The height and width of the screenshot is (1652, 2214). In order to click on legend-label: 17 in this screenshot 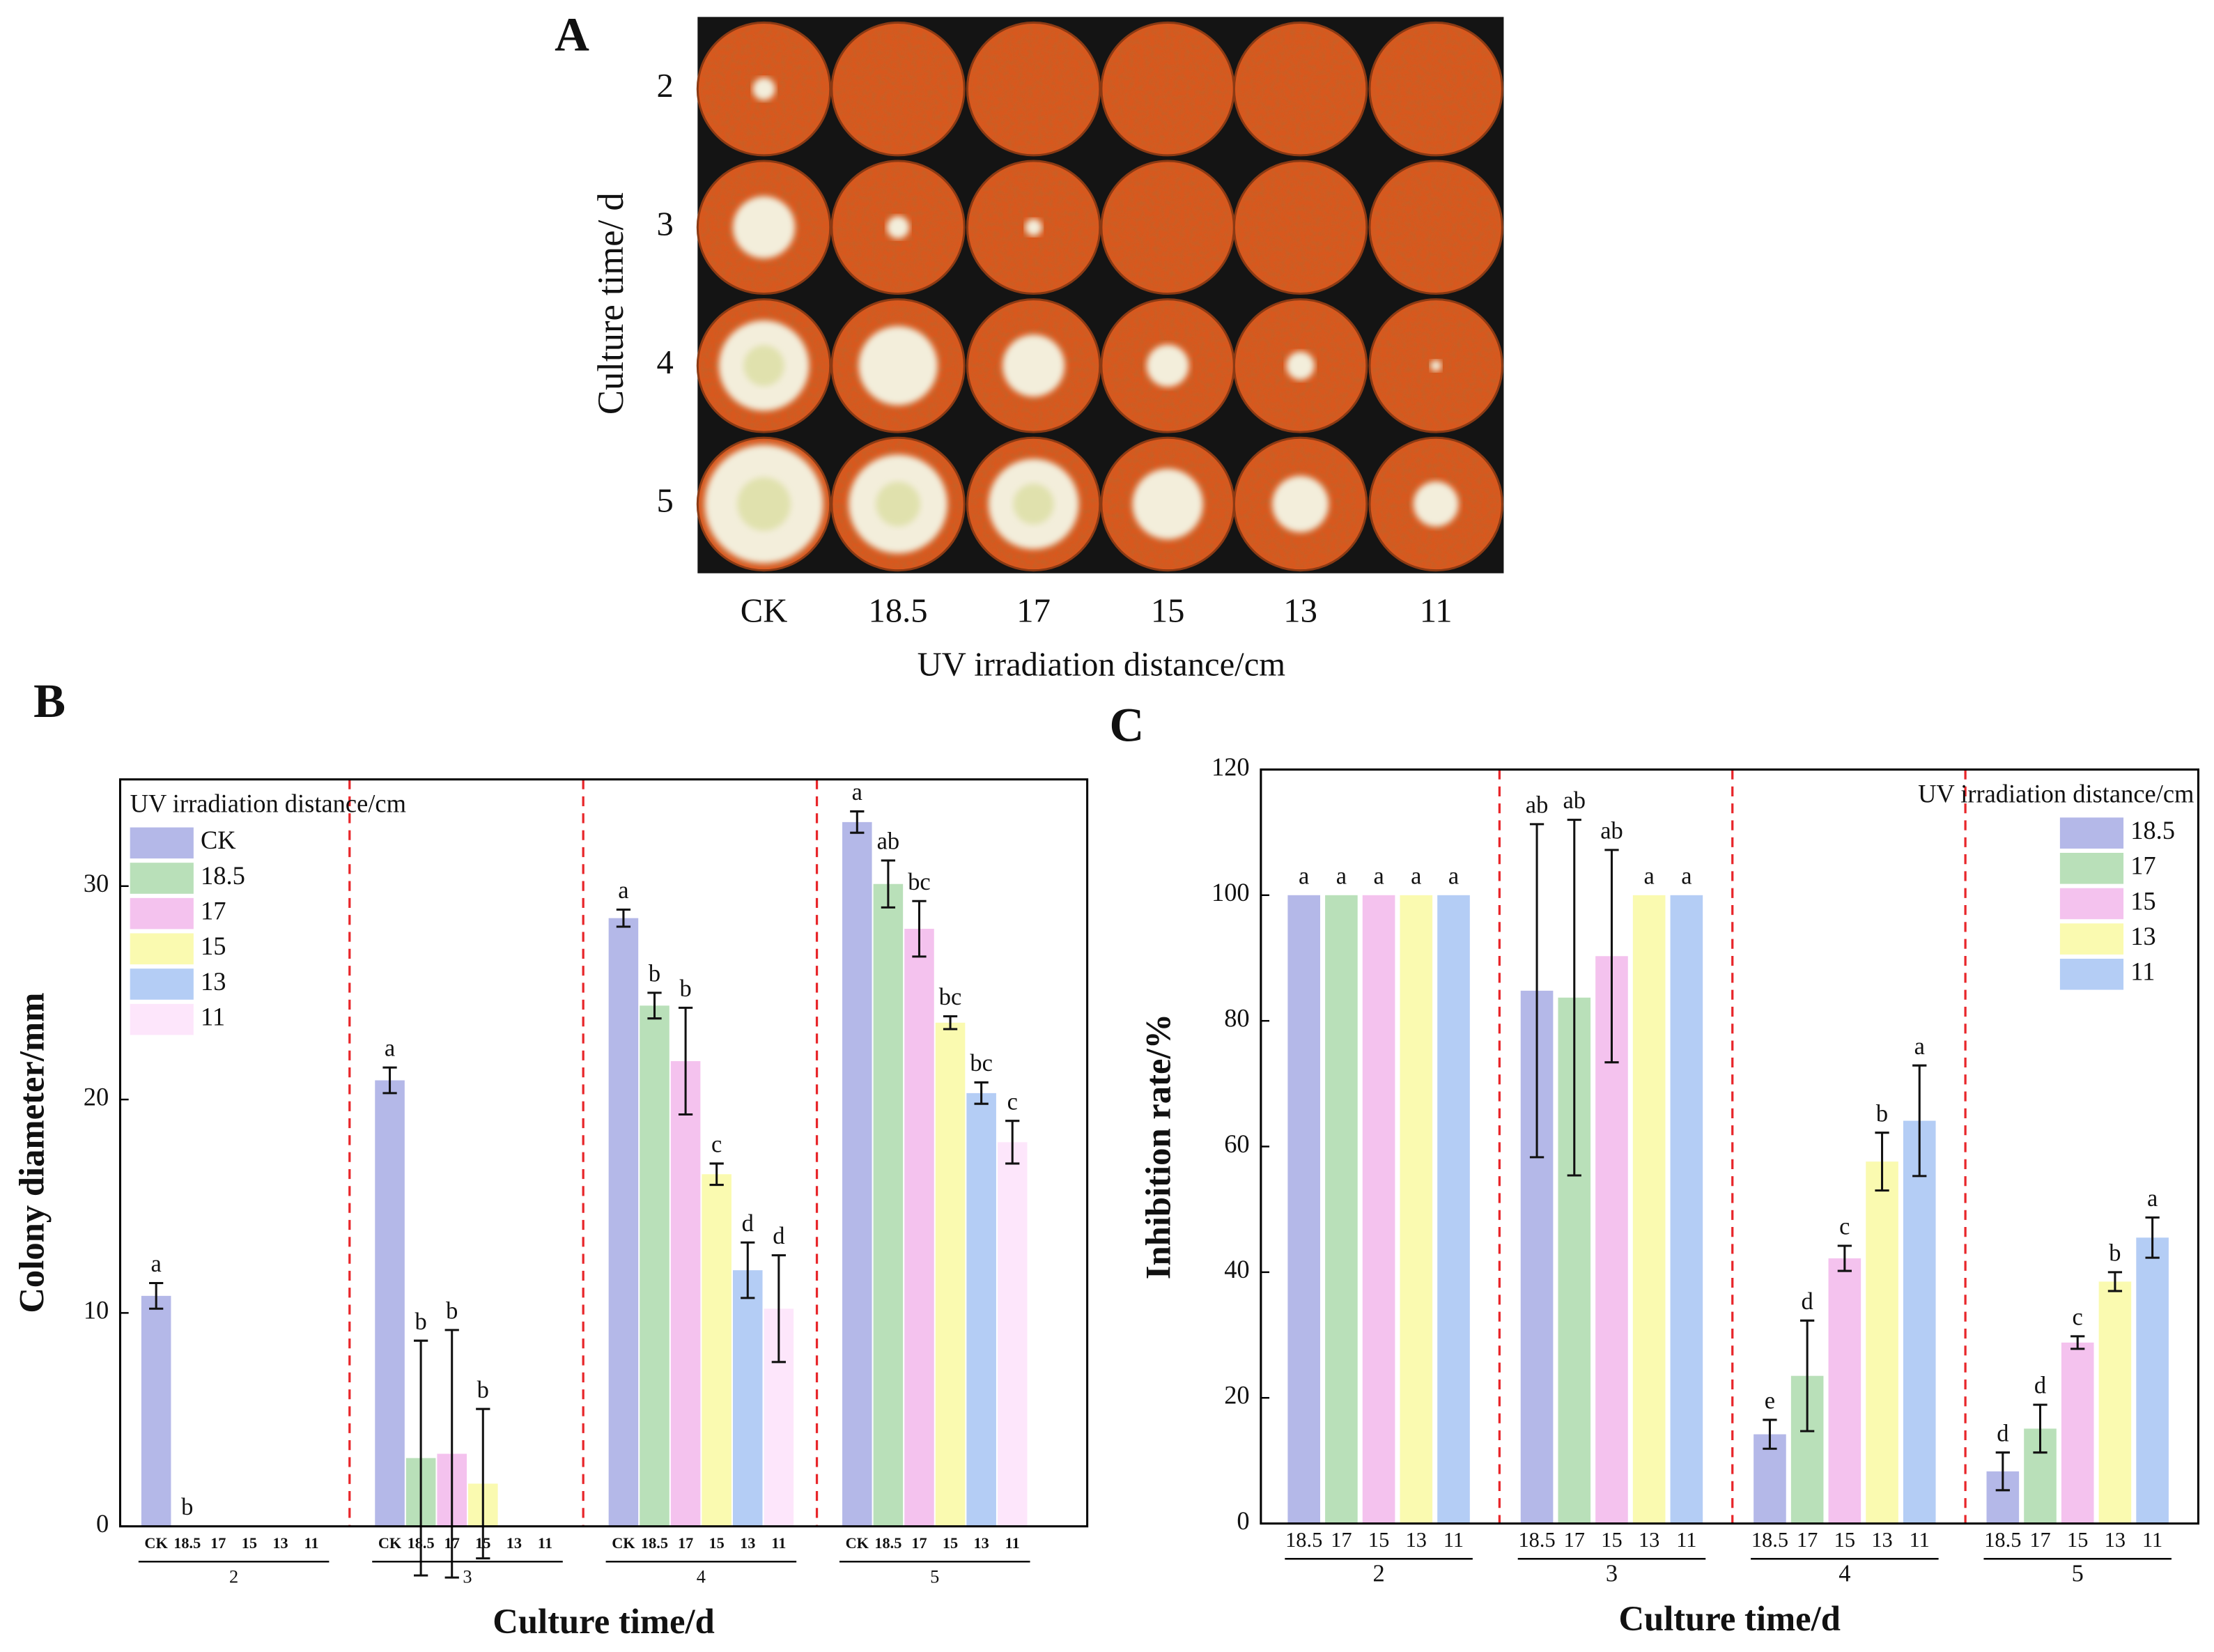, I will do `click(2142, 866)`.